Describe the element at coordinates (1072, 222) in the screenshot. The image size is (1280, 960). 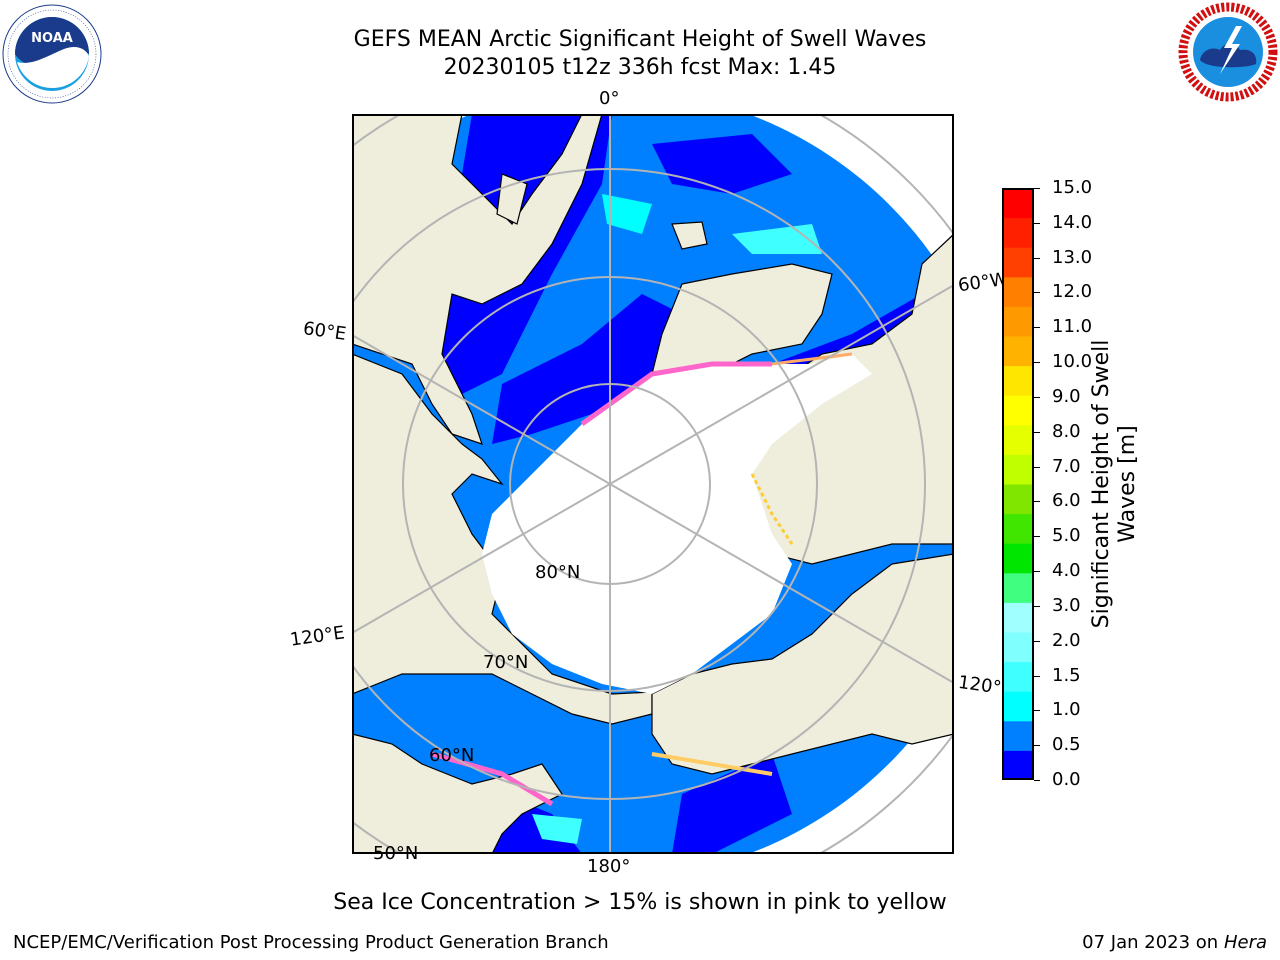
I see `colorbar-tick-label: 14.0` at that location.